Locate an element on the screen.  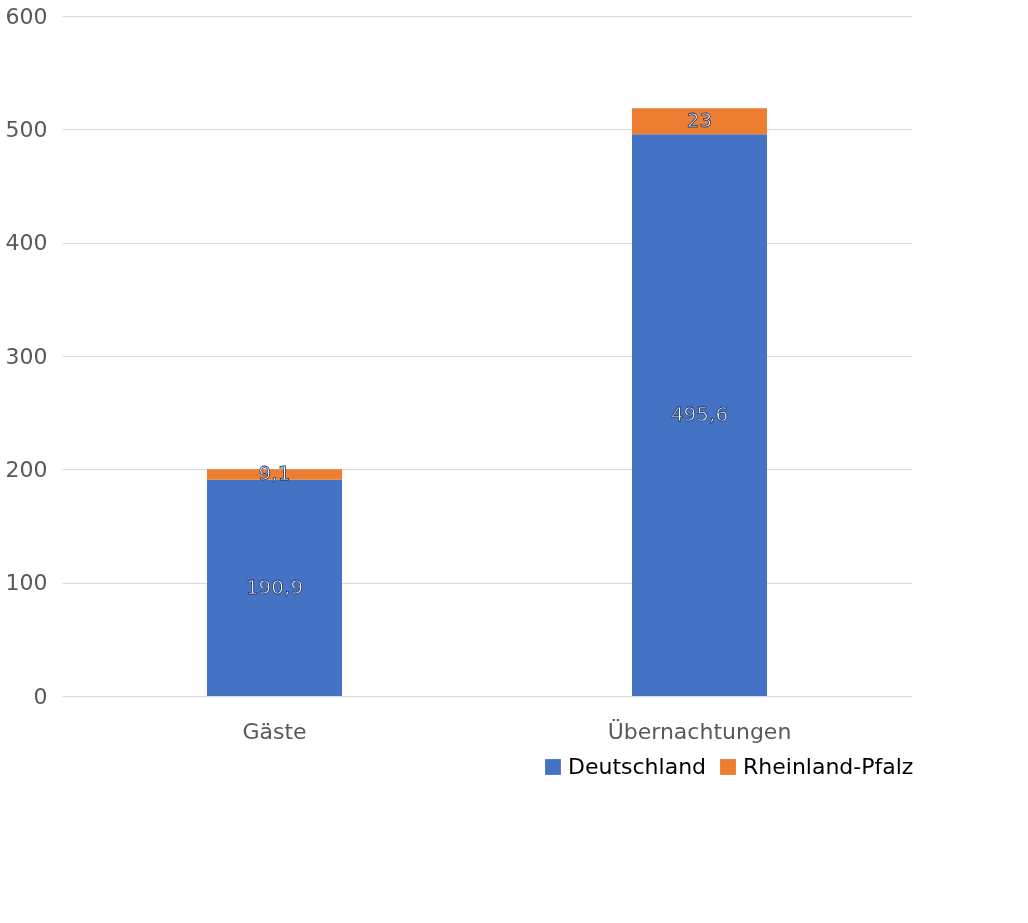
y-tick-label: 100 is located at coordinates (26, 583).